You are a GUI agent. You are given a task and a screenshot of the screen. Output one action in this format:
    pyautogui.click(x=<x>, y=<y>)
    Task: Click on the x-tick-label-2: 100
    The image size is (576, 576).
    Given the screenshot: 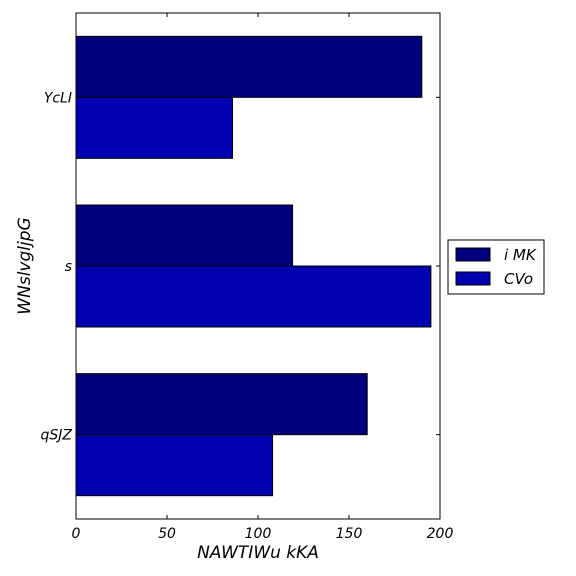 What is the action you would take?
    pyautogui.click(x=258, y=534)
    